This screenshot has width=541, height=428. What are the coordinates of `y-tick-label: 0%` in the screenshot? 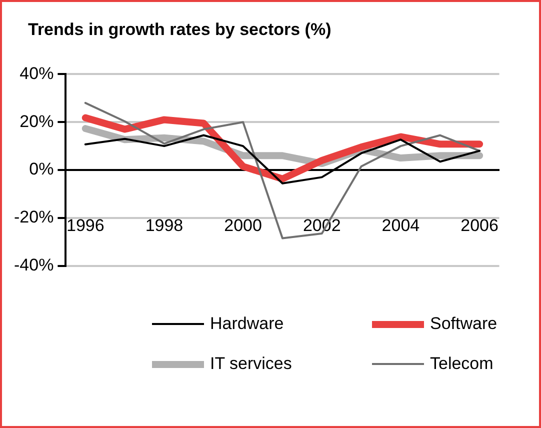 It's located at (41, 169).